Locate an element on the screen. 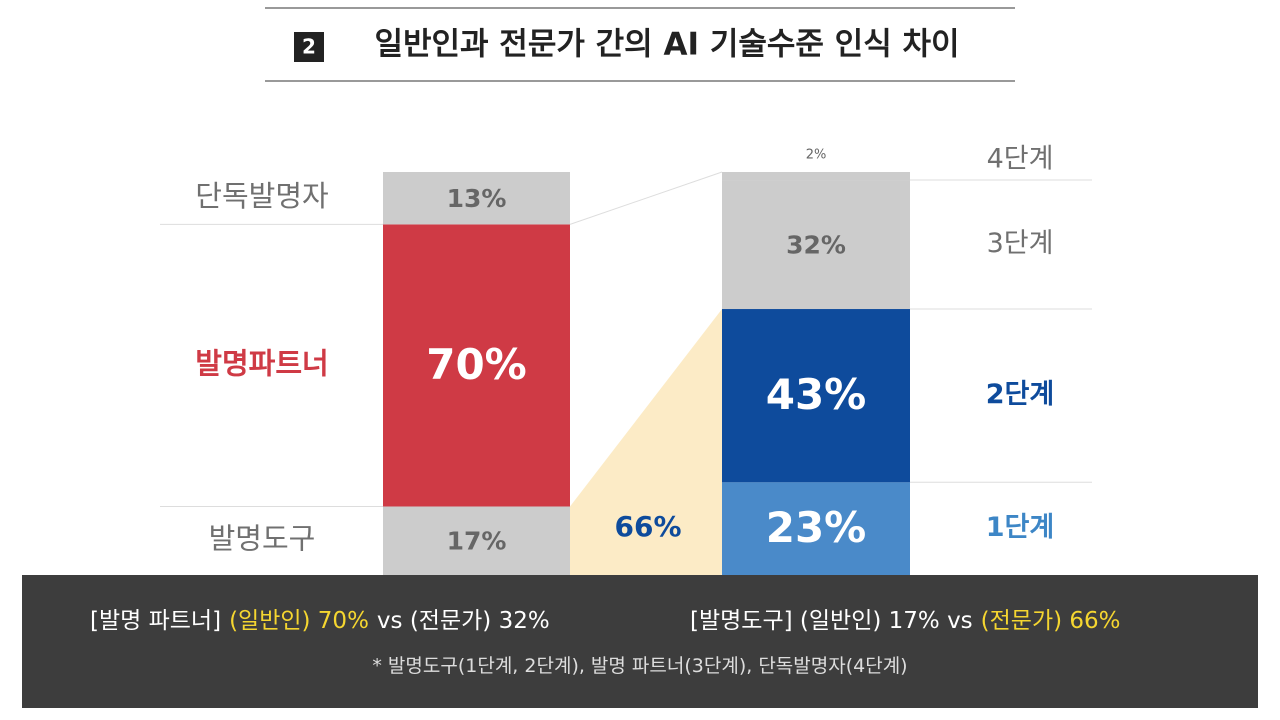 The height and width of the screenshot is (720, 1280). value-label: 13% is located at coordinates (477, 198).